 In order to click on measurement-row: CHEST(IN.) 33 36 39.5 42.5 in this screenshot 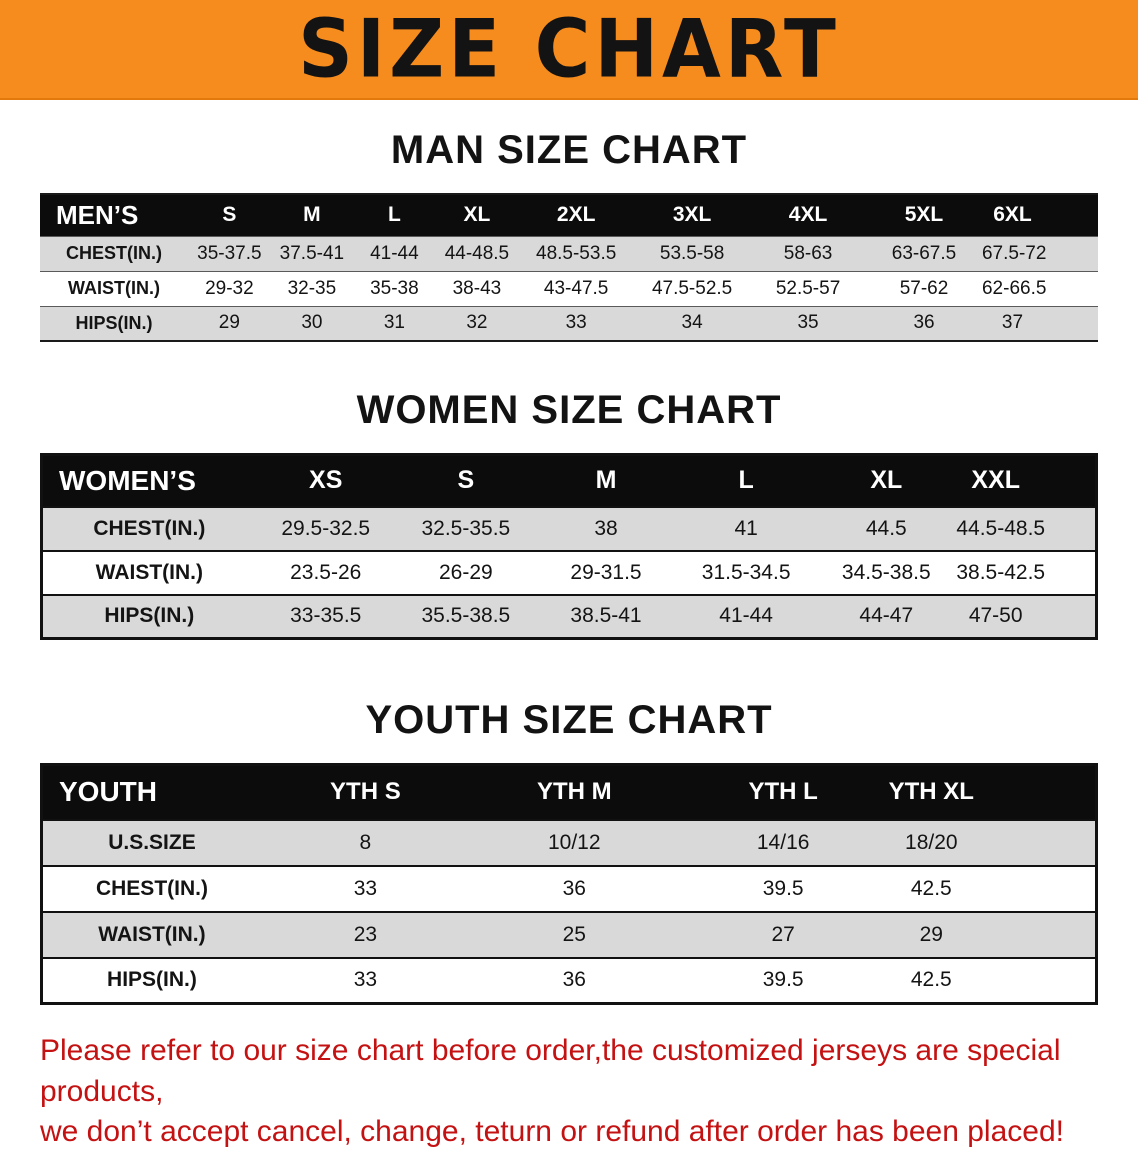, I will do `click(569, 888)`.